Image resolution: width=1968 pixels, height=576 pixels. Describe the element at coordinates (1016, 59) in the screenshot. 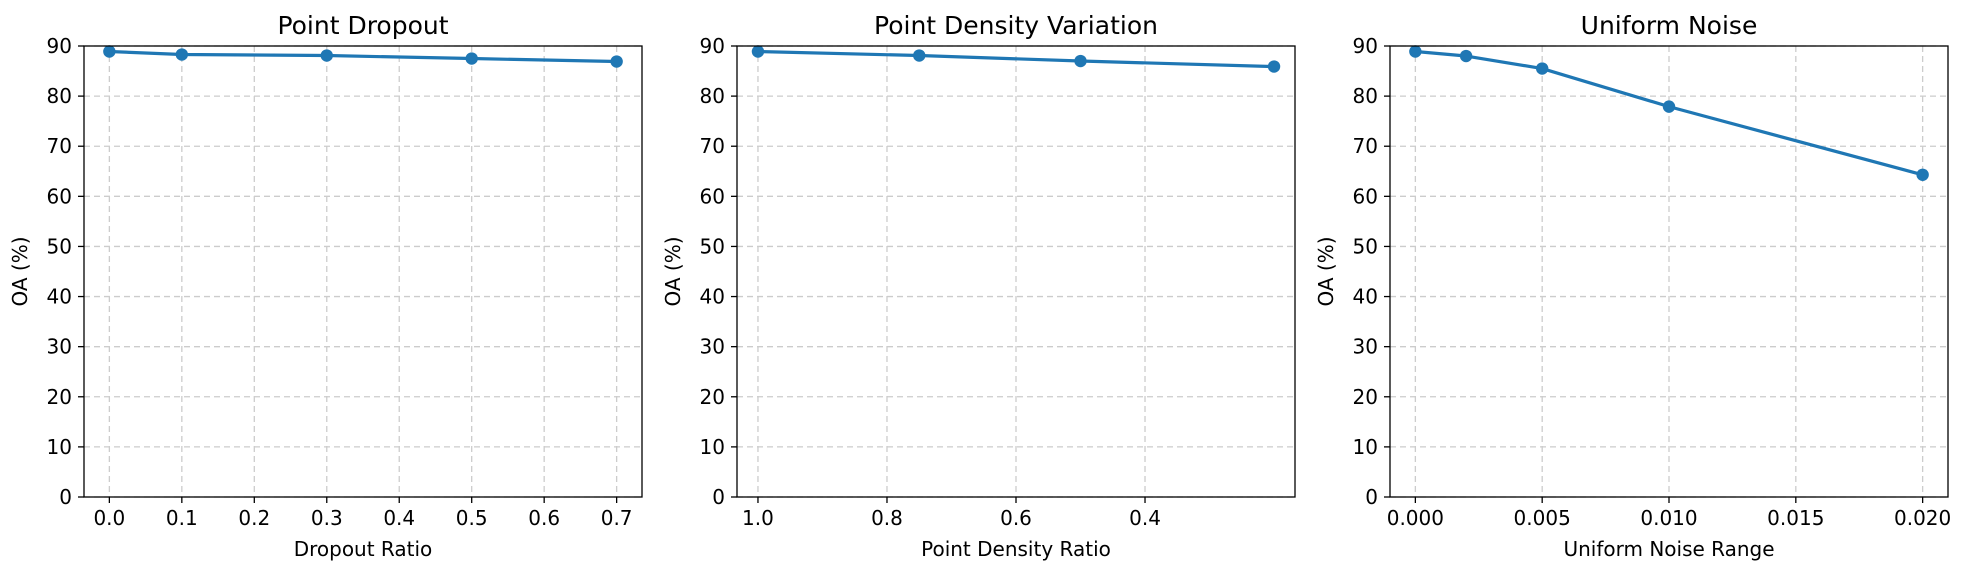

I see `series-line` at that location.